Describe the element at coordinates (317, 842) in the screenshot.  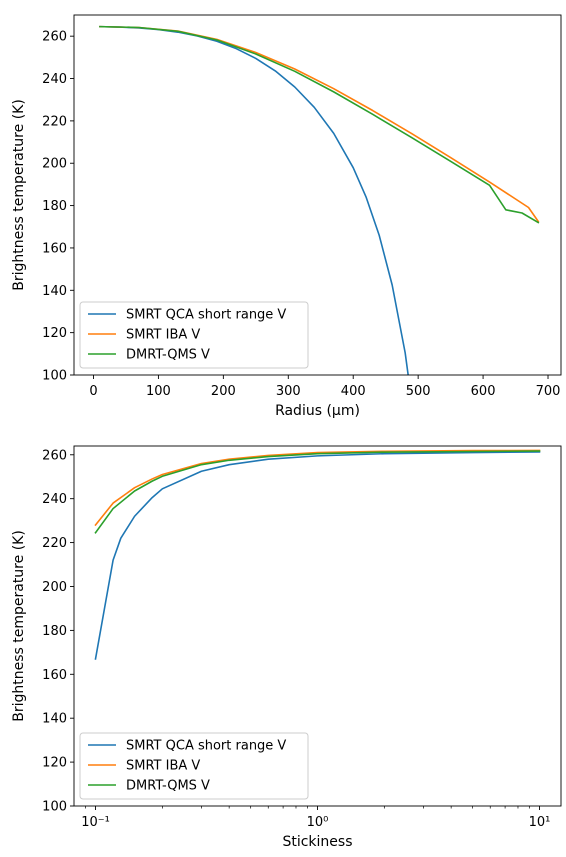
I see `x-axis-label: Stickiness` at that location.